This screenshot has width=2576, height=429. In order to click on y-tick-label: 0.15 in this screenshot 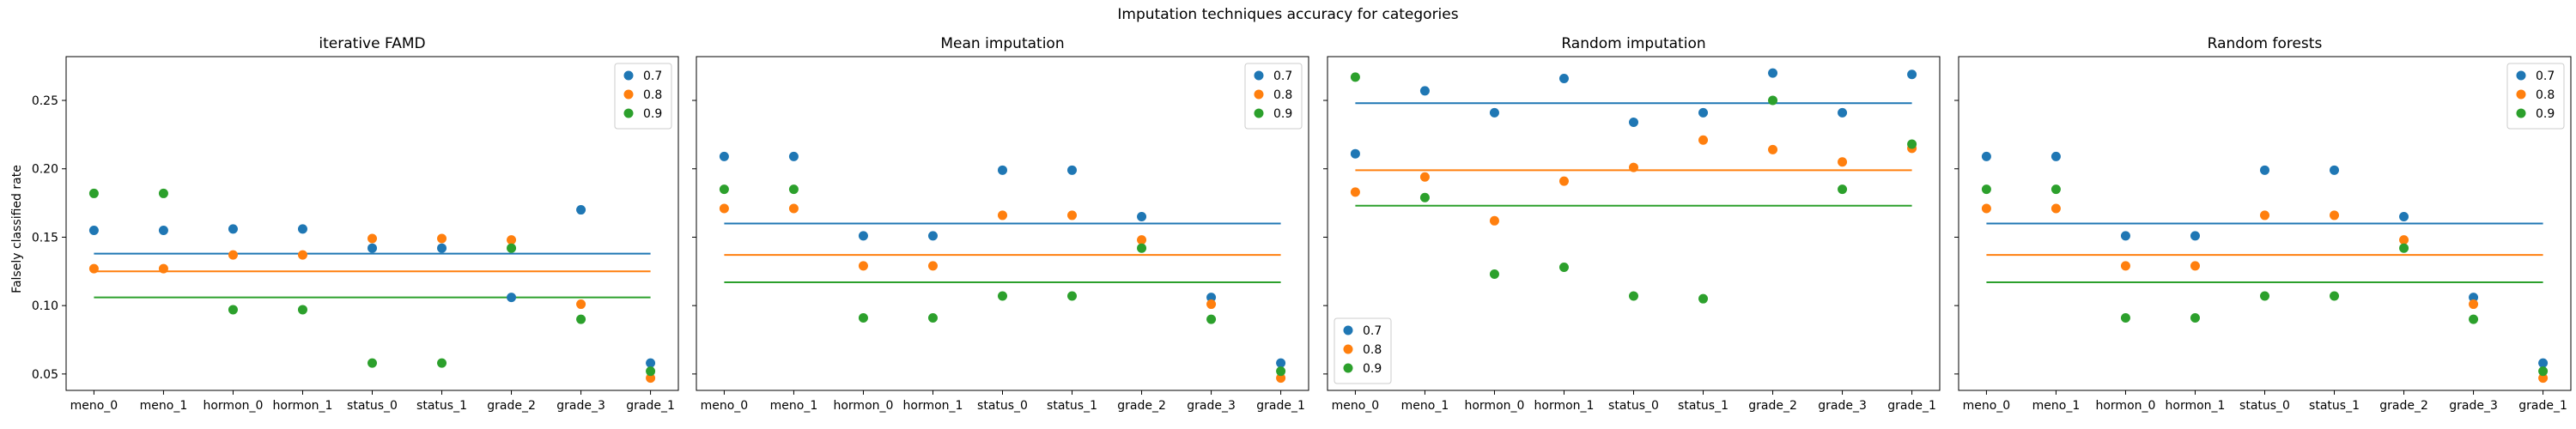, I will do `click(45, 238)`.